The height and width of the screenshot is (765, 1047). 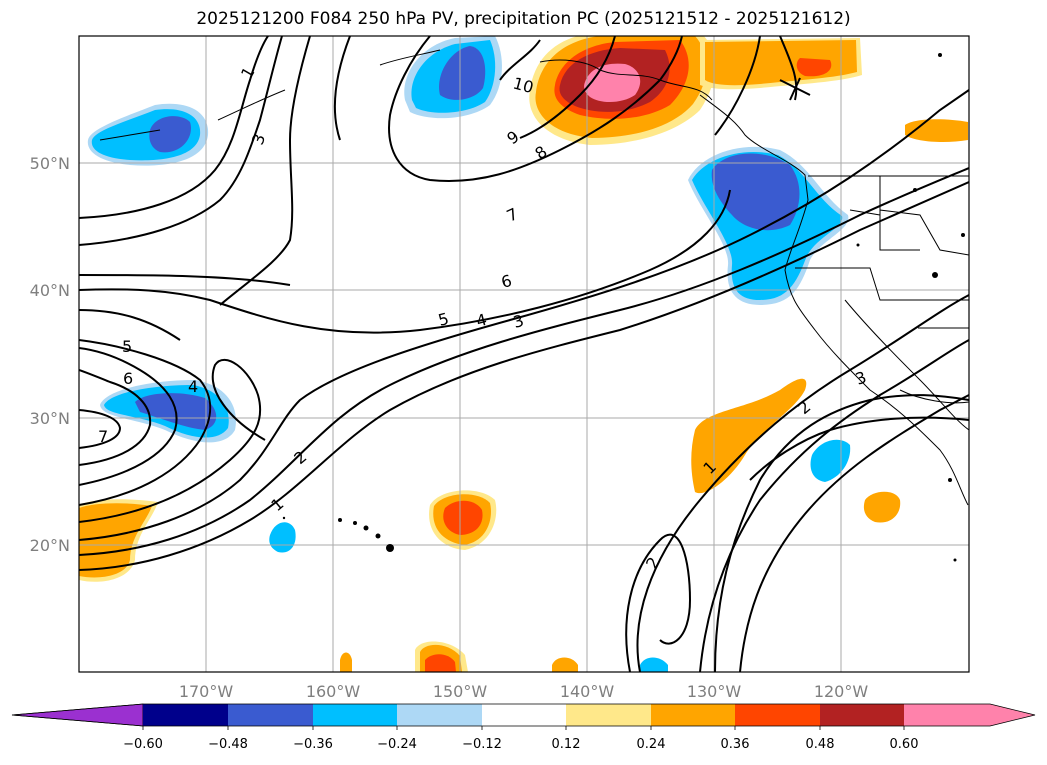 I want to click on colorbar-extend-high, so click(x=969, y=715).